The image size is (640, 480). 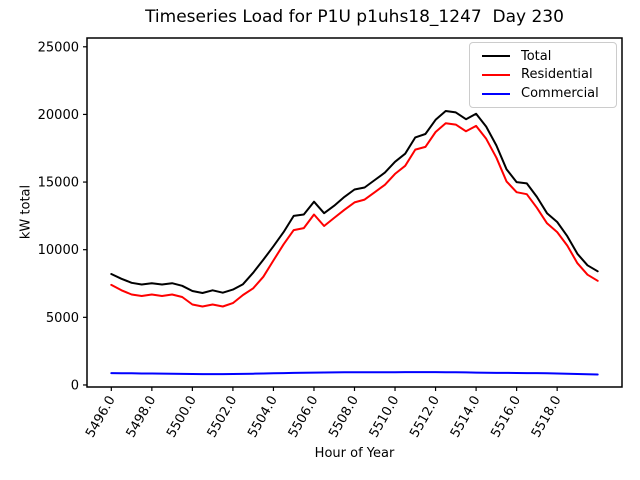 I want to click on x-tick-label: 5496.0, so click(x=101, y=417).